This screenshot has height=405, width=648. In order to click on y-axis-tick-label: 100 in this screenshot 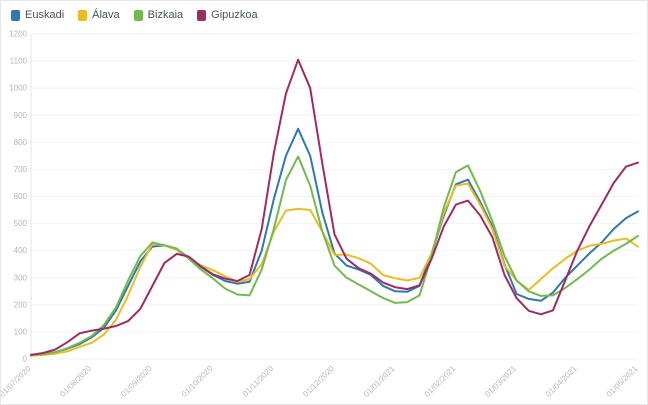, I will do `click(21, 331)`.